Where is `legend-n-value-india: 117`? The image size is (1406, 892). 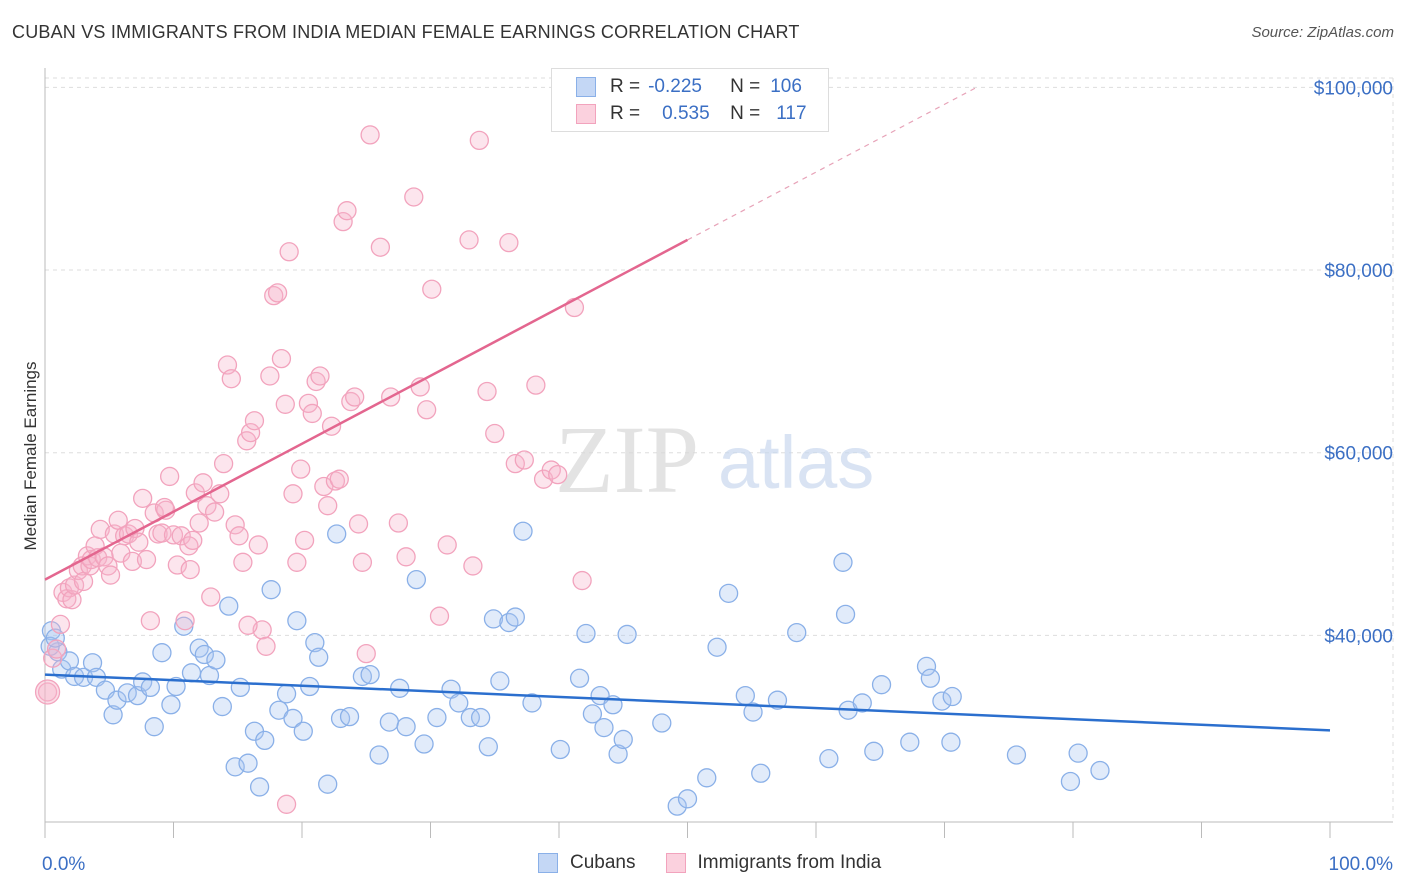 legend-n-value-india: 117 is located at coordinates (791, 113).